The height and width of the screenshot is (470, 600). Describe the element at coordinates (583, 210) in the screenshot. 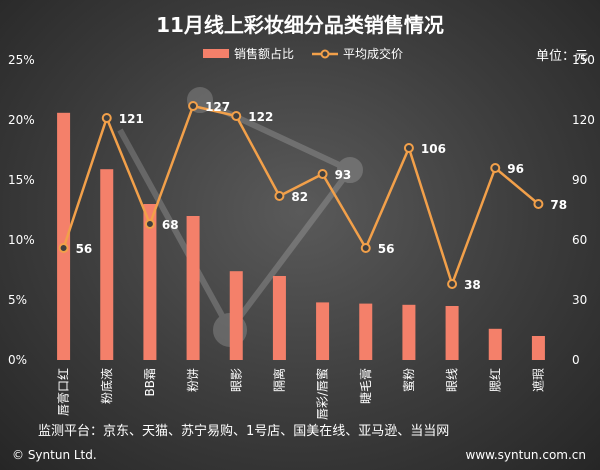

I see `right-axis-ticks: 0 30 60 90 120 150` at that location.